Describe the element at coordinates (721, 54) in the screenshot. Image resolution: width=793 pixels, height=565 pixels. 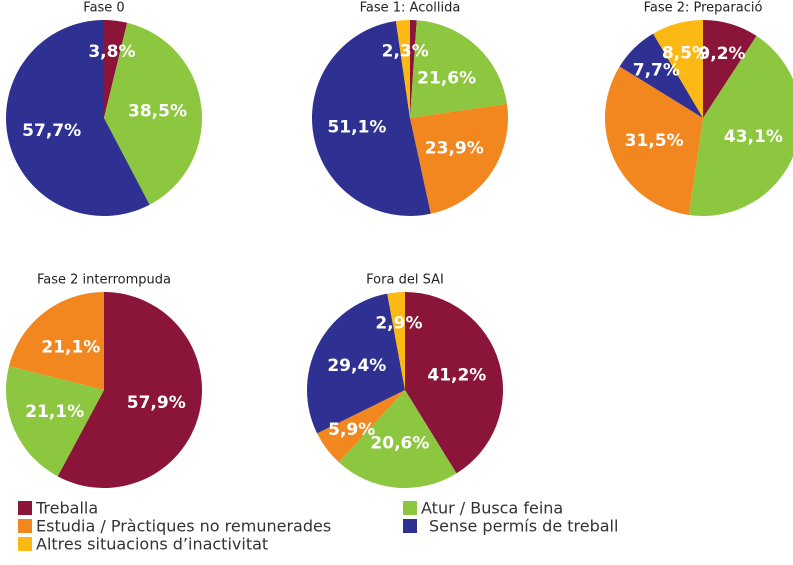
I see `value-label: 9,2%` at that location.